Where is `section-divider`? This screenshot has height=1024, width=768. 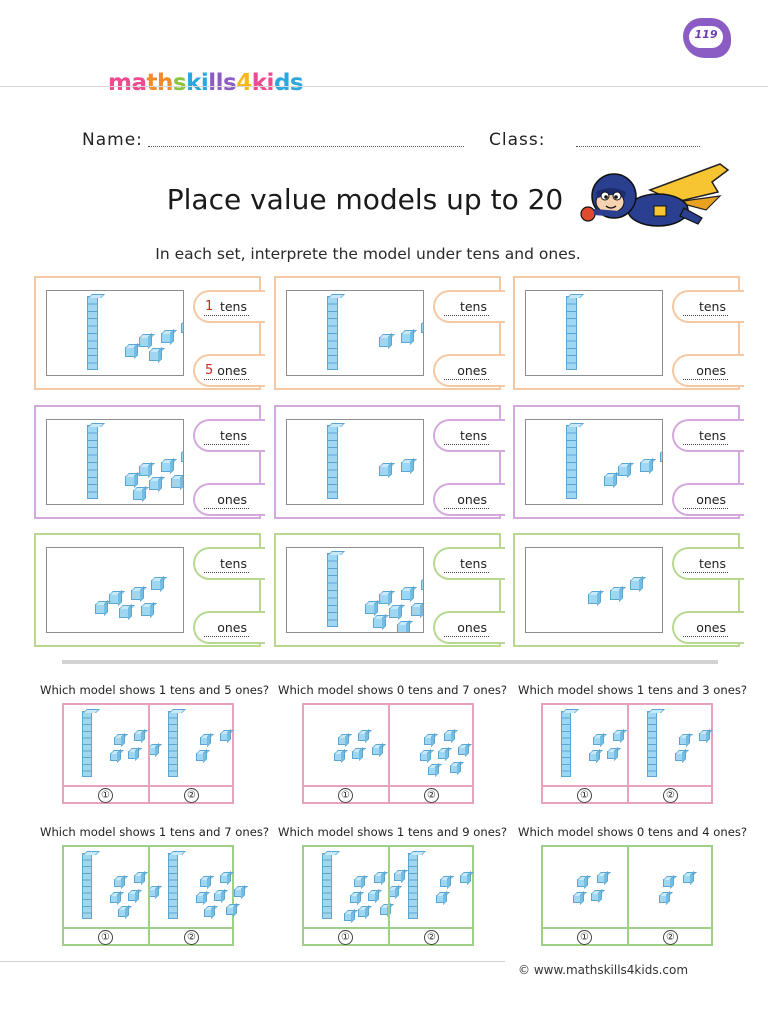 section-divider is located at coordinates (390, 662).